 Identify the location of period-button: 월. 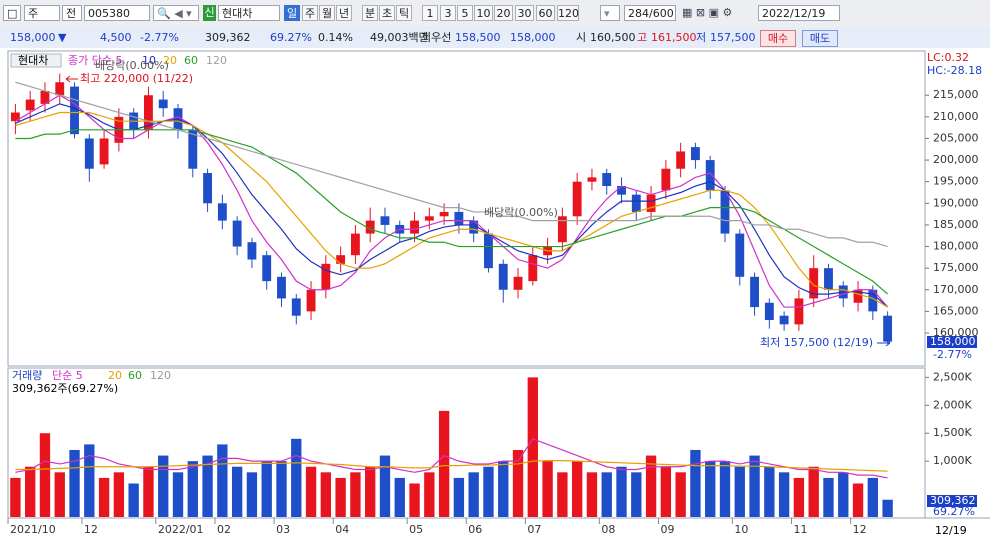
(327, 13).